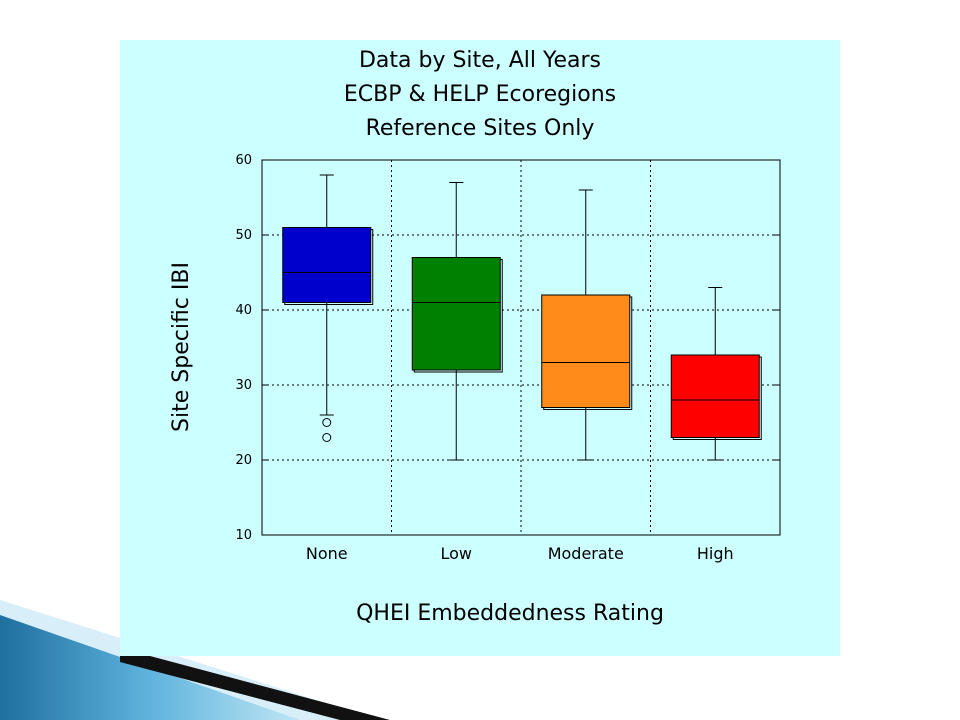  I want to click on chart-title-line-2: ECBP & HELP Ecoregions, so click(480, 94).